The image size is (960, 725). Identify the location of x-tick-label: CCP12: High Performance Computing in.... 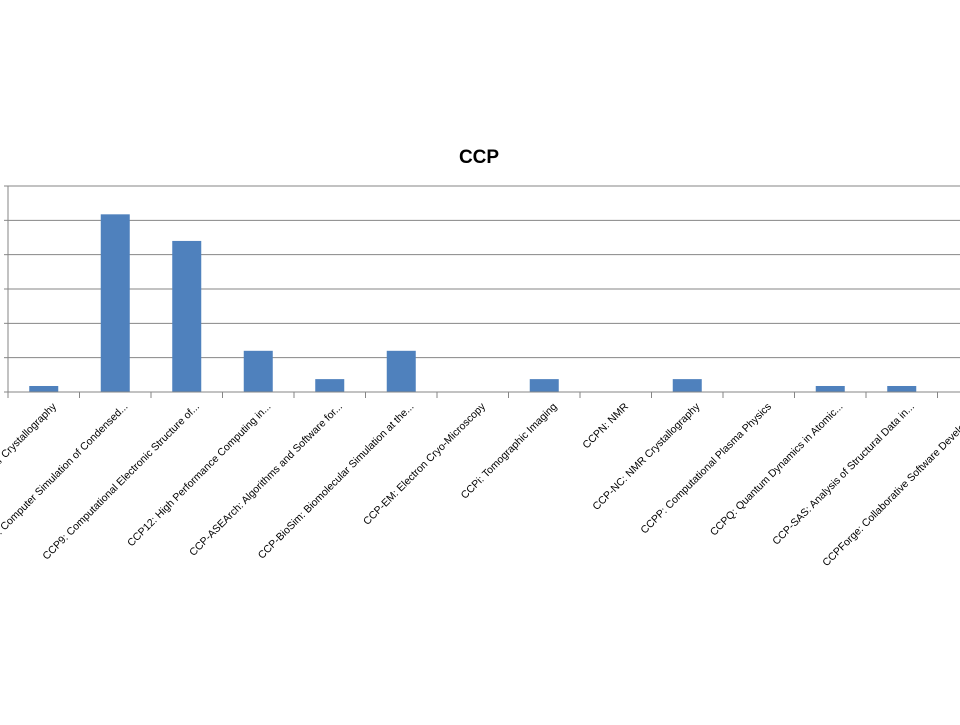
(199, 475).